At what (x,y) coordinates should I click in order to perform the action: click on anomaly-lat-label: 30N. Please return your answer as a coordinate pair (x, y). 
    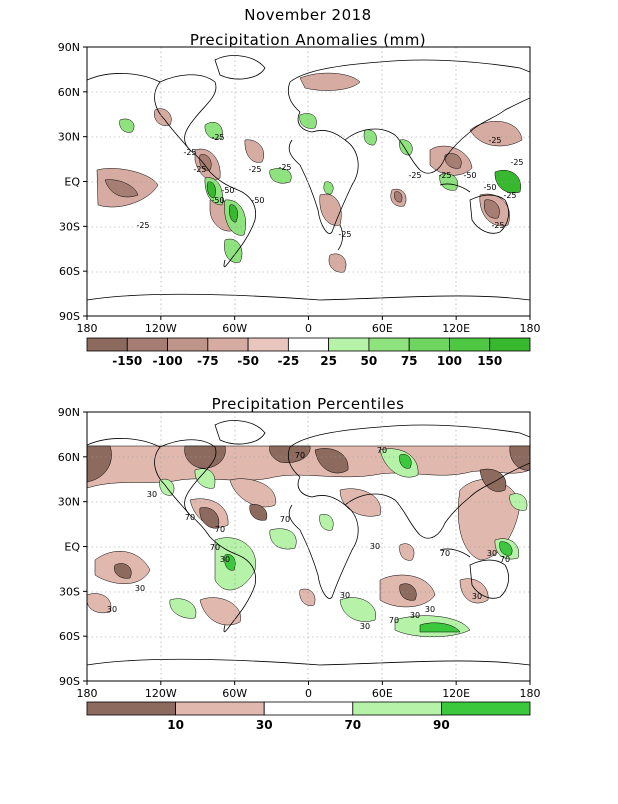
    Looking at the image, I should click on (69, 137).